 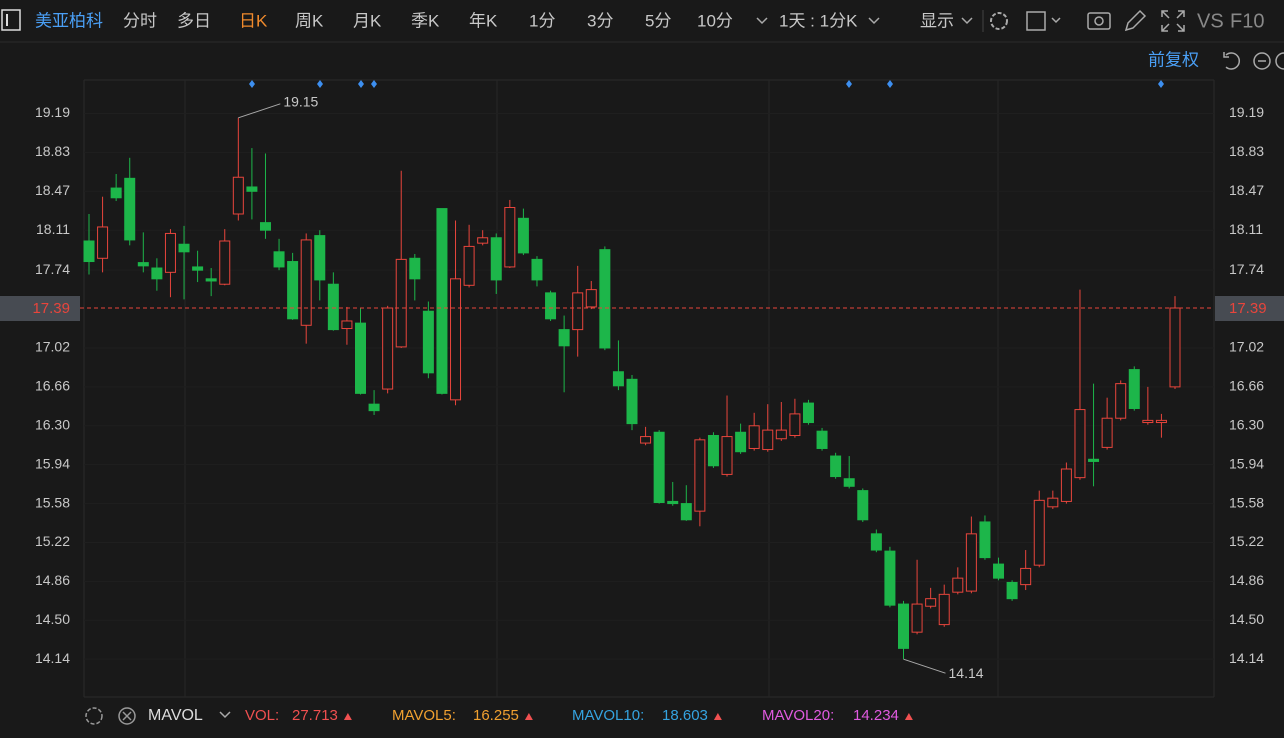 I want to click on checkbox-icon, so click(x=1036, y=21).